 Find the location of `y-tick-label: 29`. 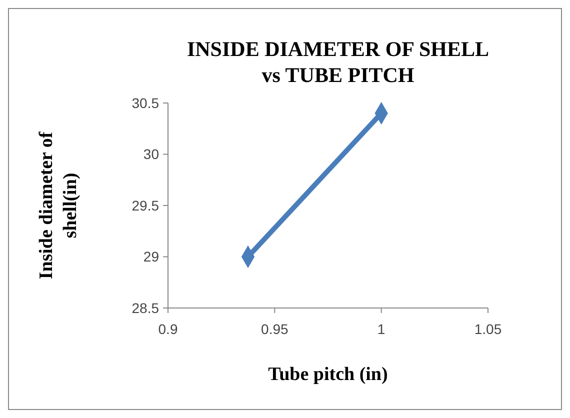

y-tick-label: 29 is located at coordinates (151, 256).